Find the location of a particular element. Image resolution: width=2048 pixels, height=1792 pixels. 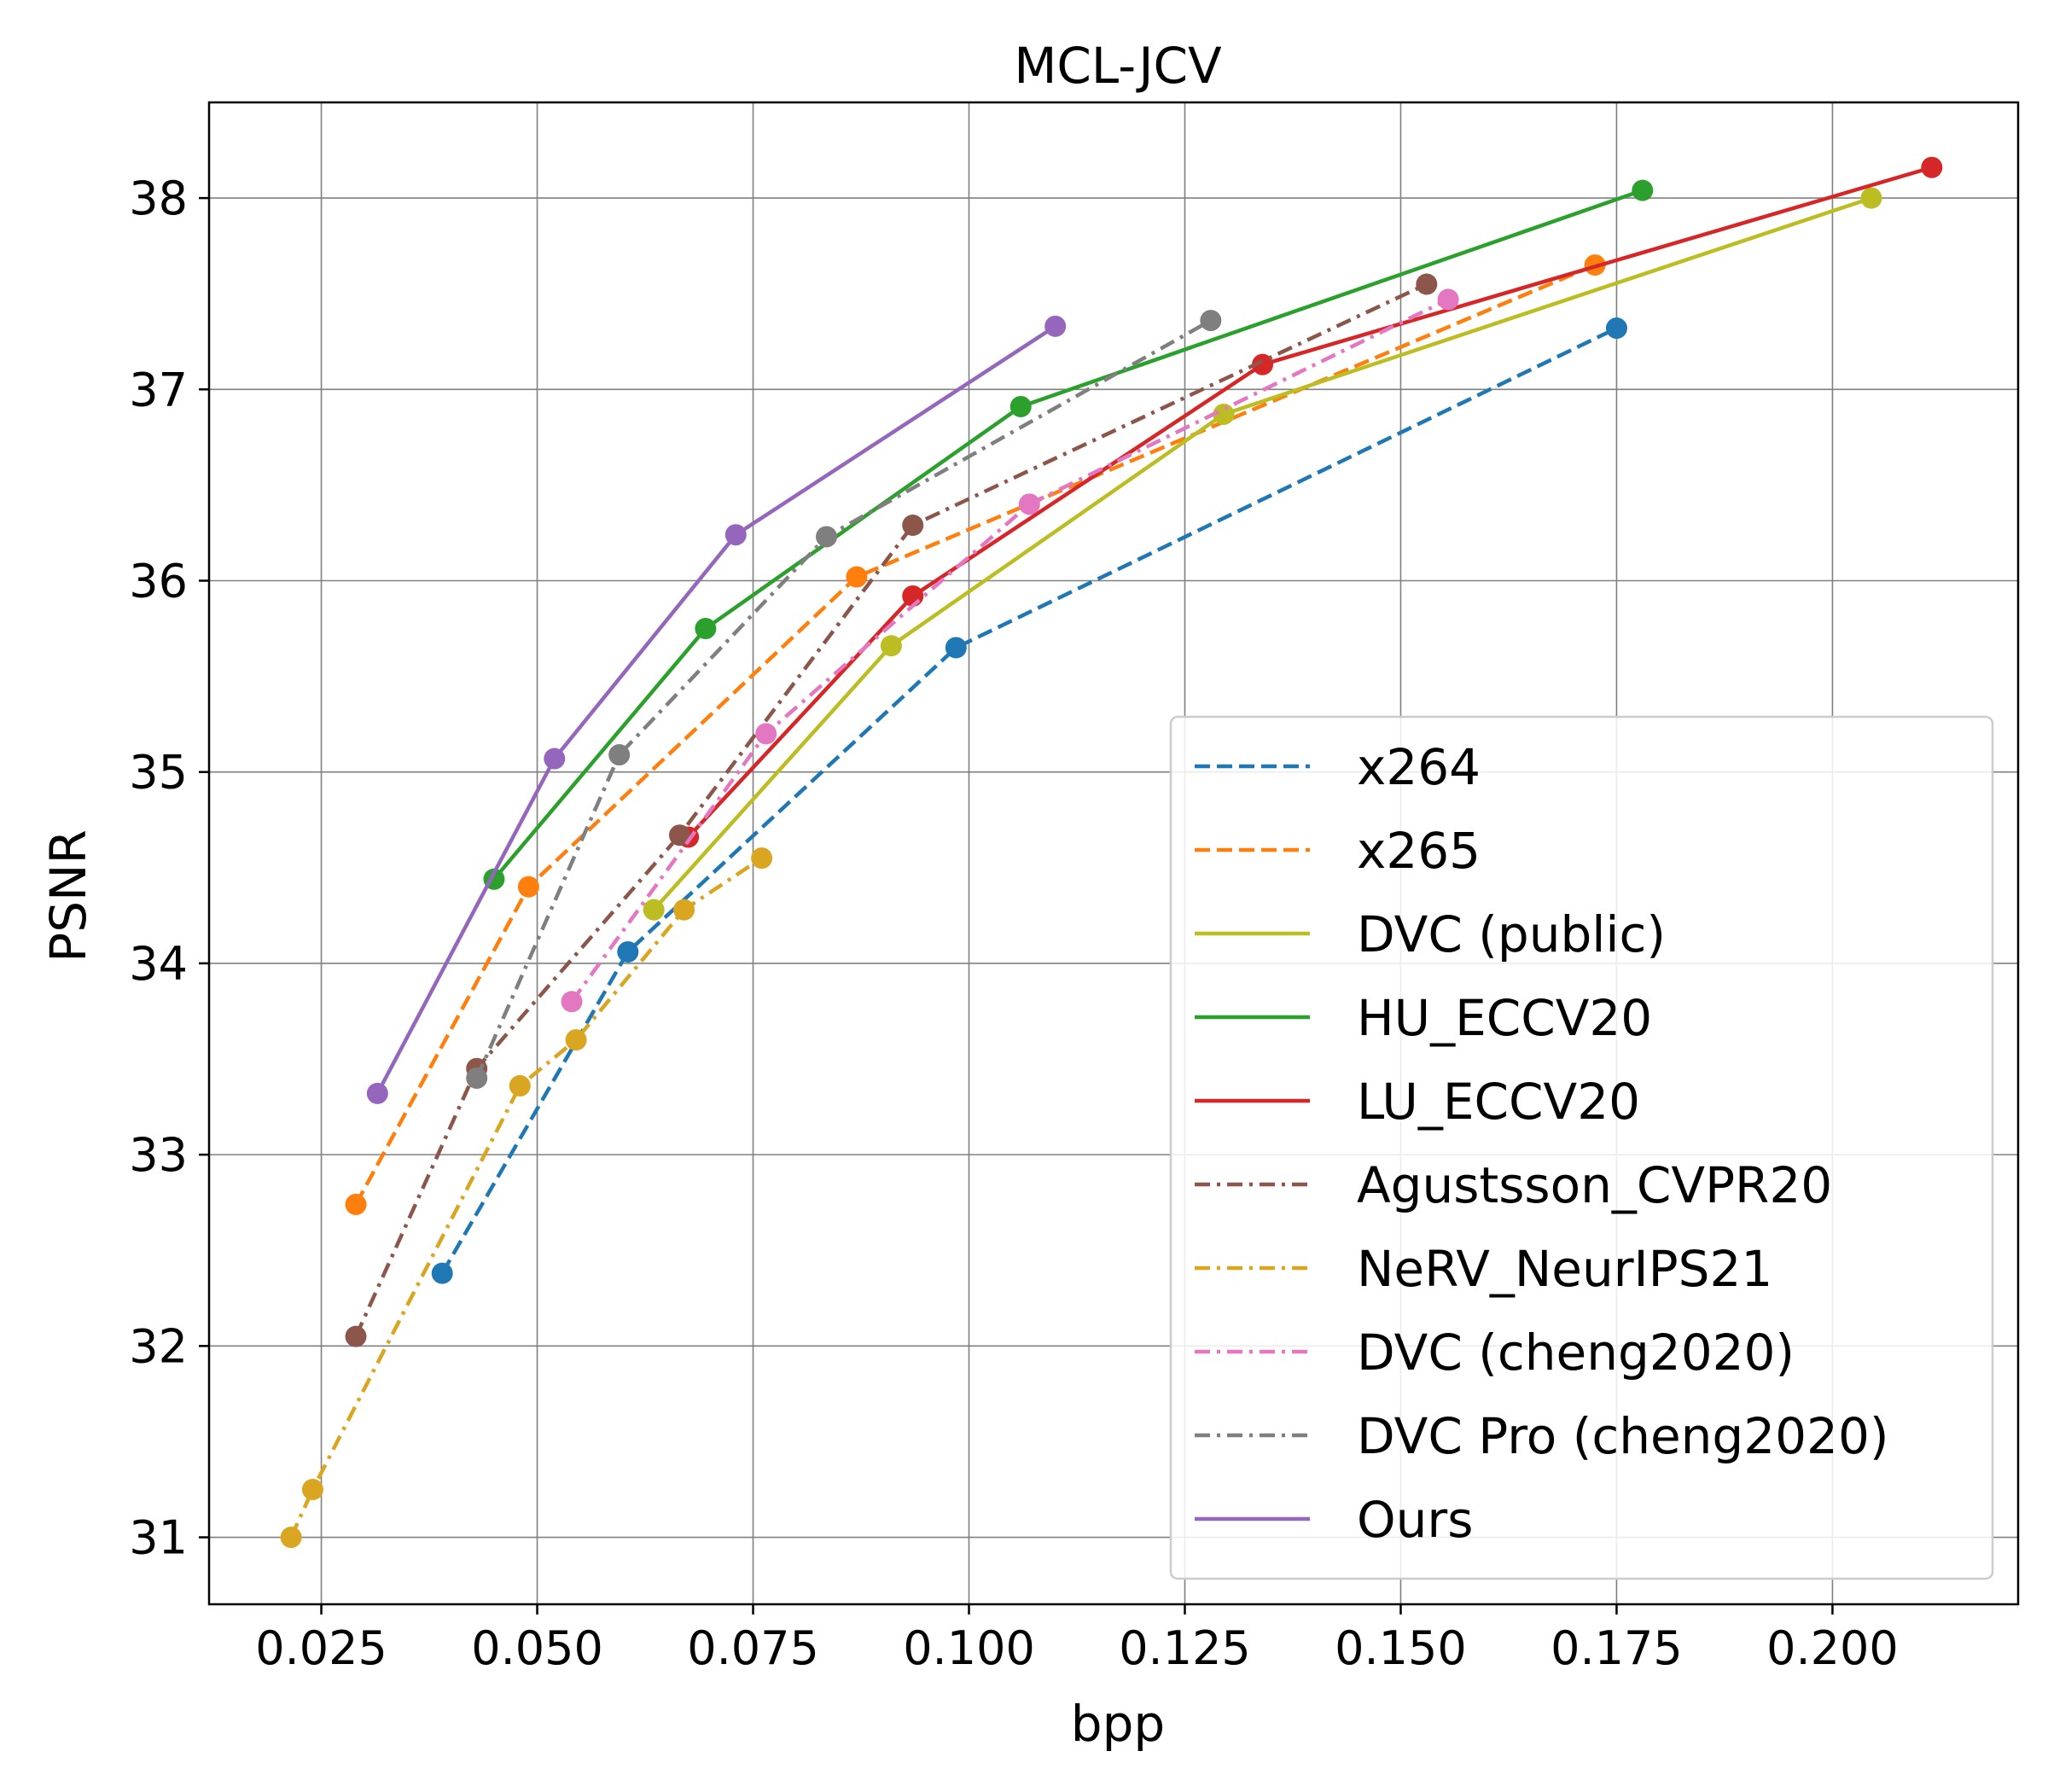

x-tick-label: 0.200 is located at coordinates (1833, 1648).